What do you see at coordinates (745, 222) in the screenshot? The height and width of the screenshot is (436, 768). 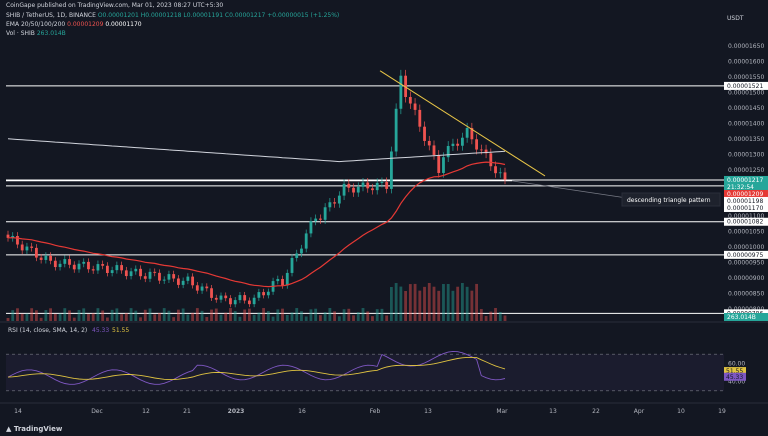 I see `price-badge-text: 0.00001082` at bounding box center [745, 222].